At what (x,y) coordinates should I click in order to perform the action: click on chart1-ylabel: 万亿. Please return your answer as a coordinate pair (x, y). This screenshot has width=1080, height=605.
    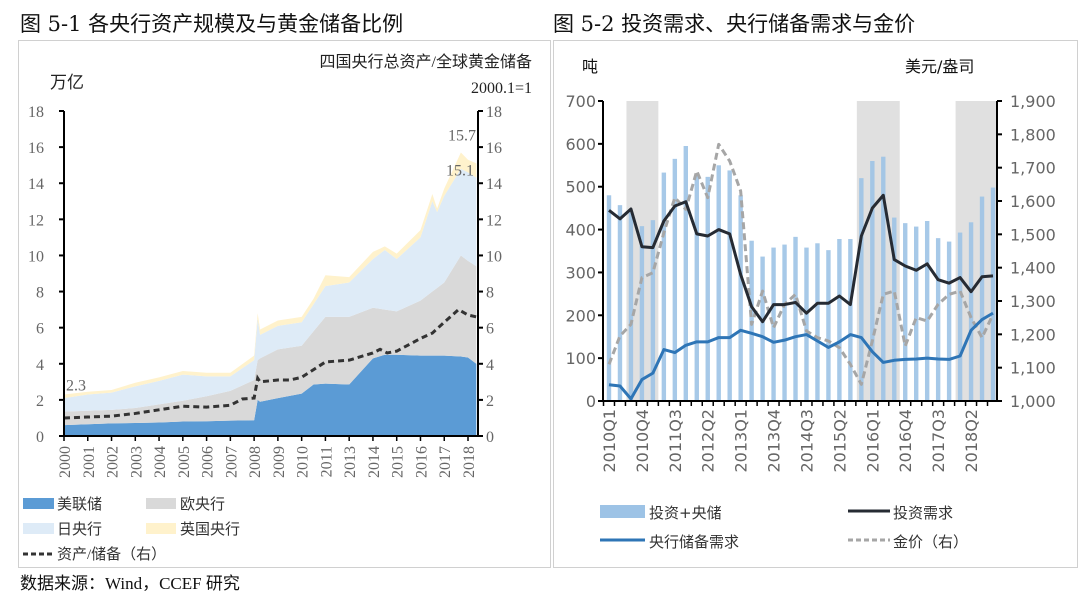
    Looking at the image, I should click on (67, 82).